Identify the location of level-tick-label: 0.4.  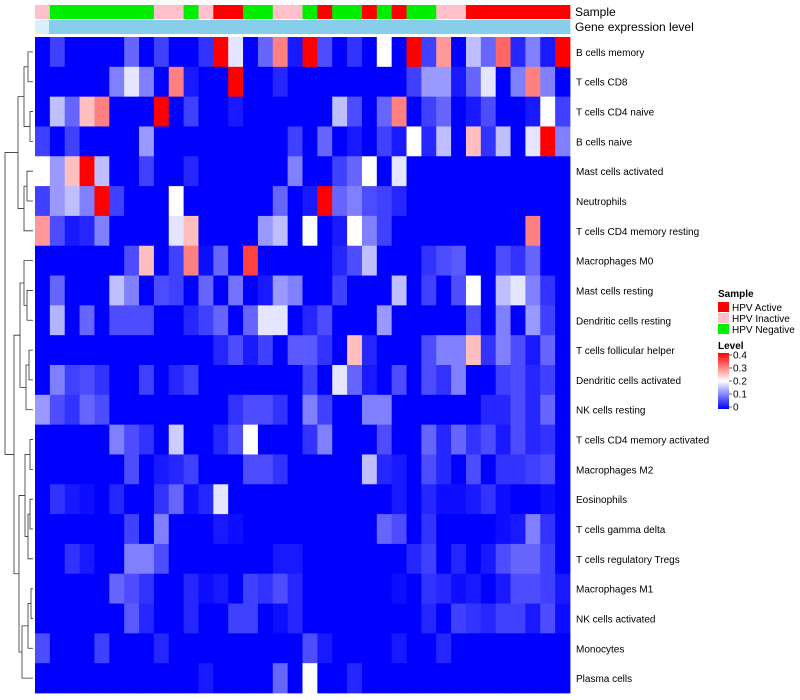
(740, 356).